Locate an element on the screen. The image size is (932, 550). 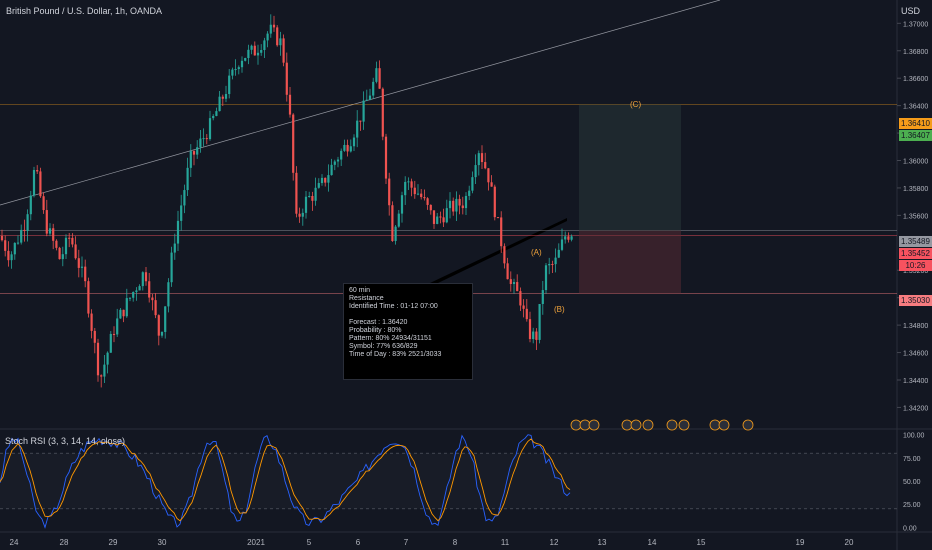
tooltip-line: Resistance is located at coordinates (366, 298).